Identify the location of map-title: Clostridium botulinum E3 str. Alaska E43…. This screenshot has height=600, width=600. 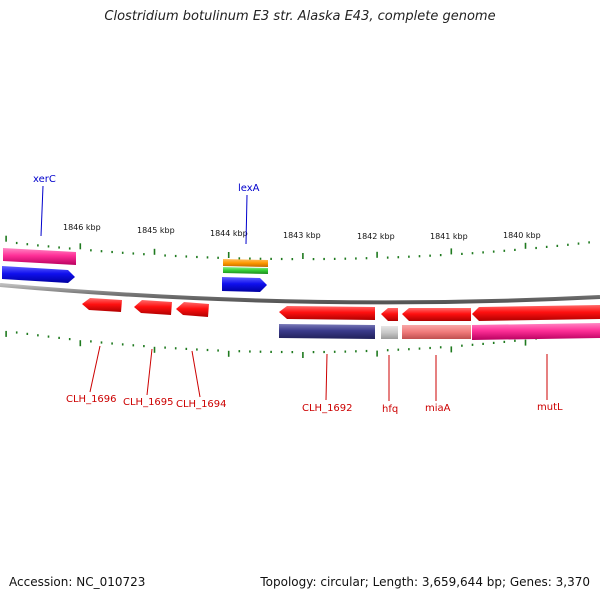
(300, 16).